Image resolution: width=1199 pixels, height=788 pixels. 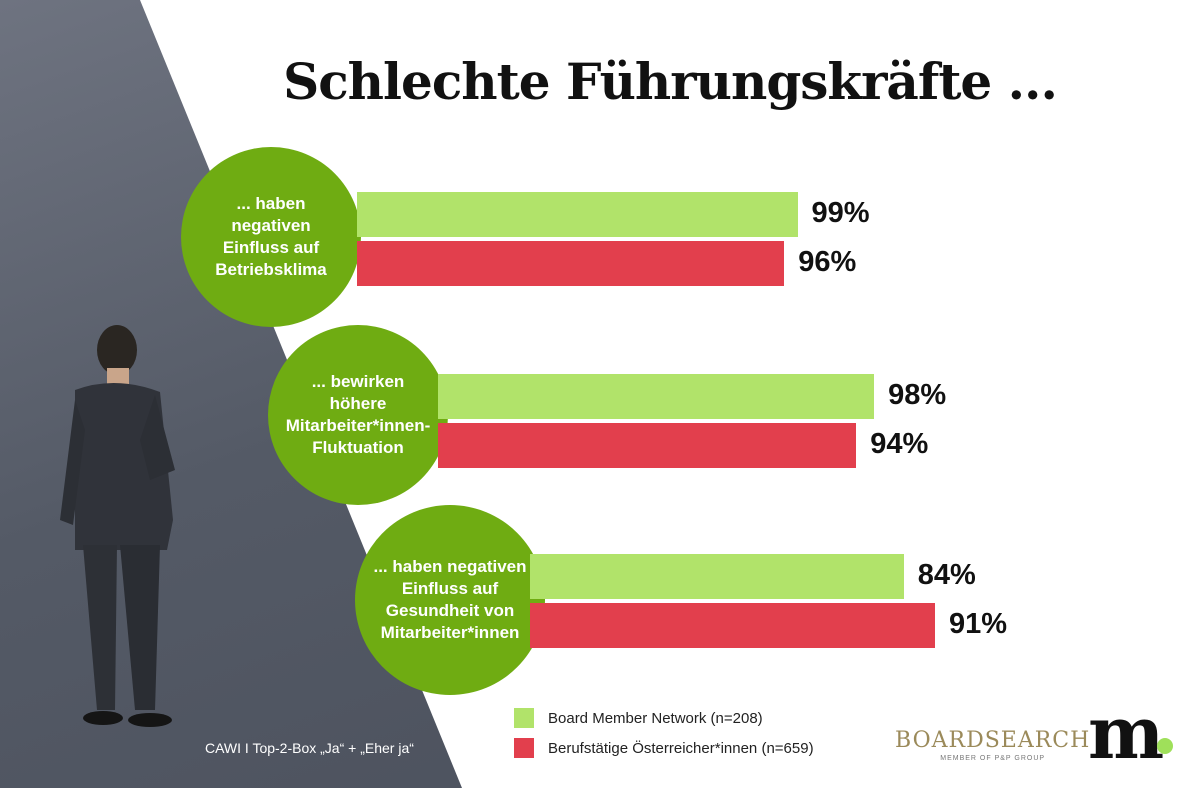 I want to click on legend-swatch-red, so click(x=524, y=748).